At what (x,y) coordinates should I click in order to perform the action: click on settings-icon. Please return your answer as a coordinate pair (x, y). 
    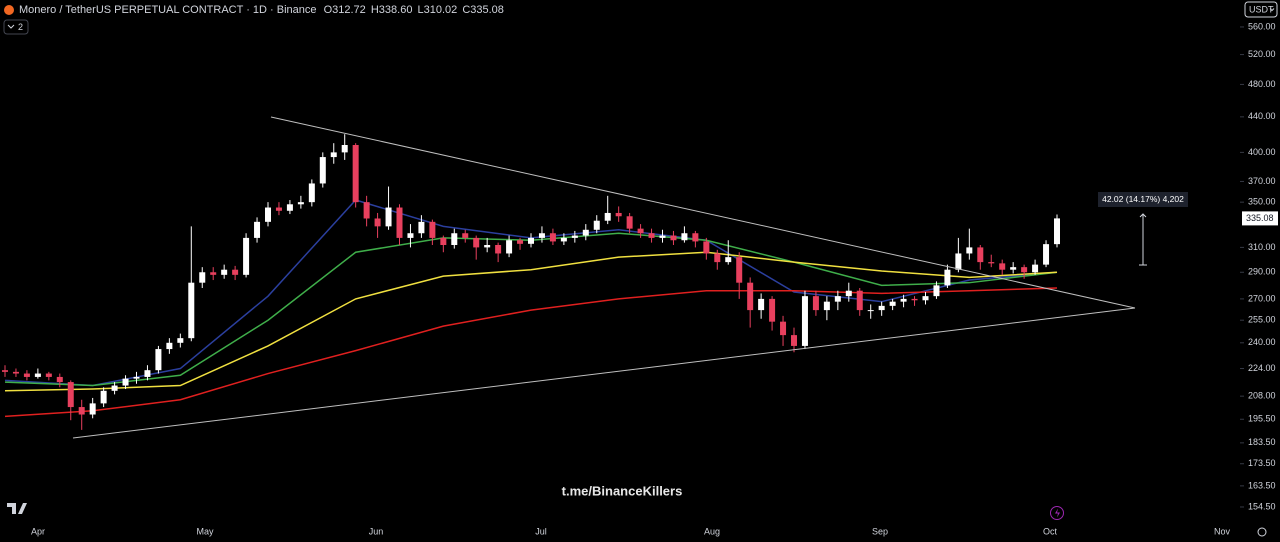
    Looking at the image, I should click on (1262, 532).